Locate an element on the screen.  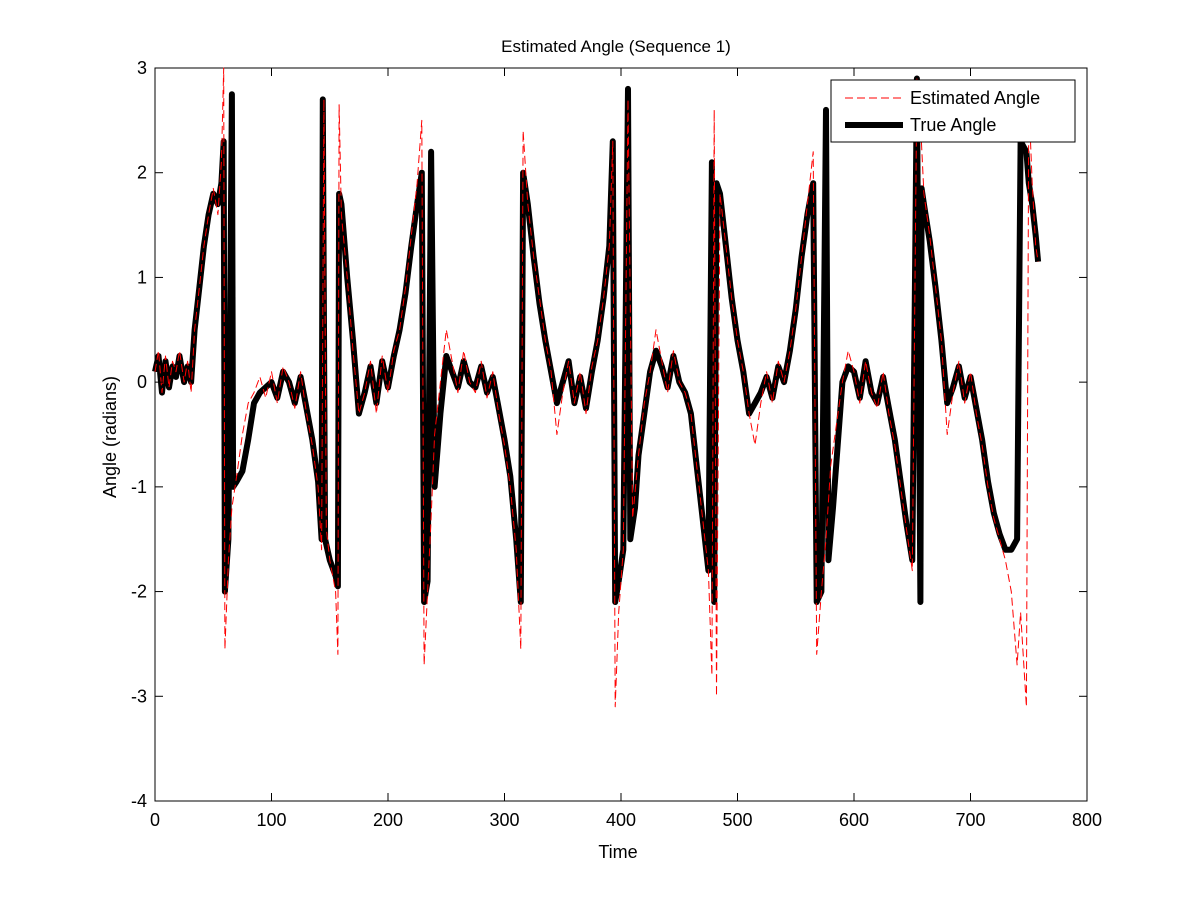
legend: Estimated Angle True Angle is located at coordinates (953, 111).